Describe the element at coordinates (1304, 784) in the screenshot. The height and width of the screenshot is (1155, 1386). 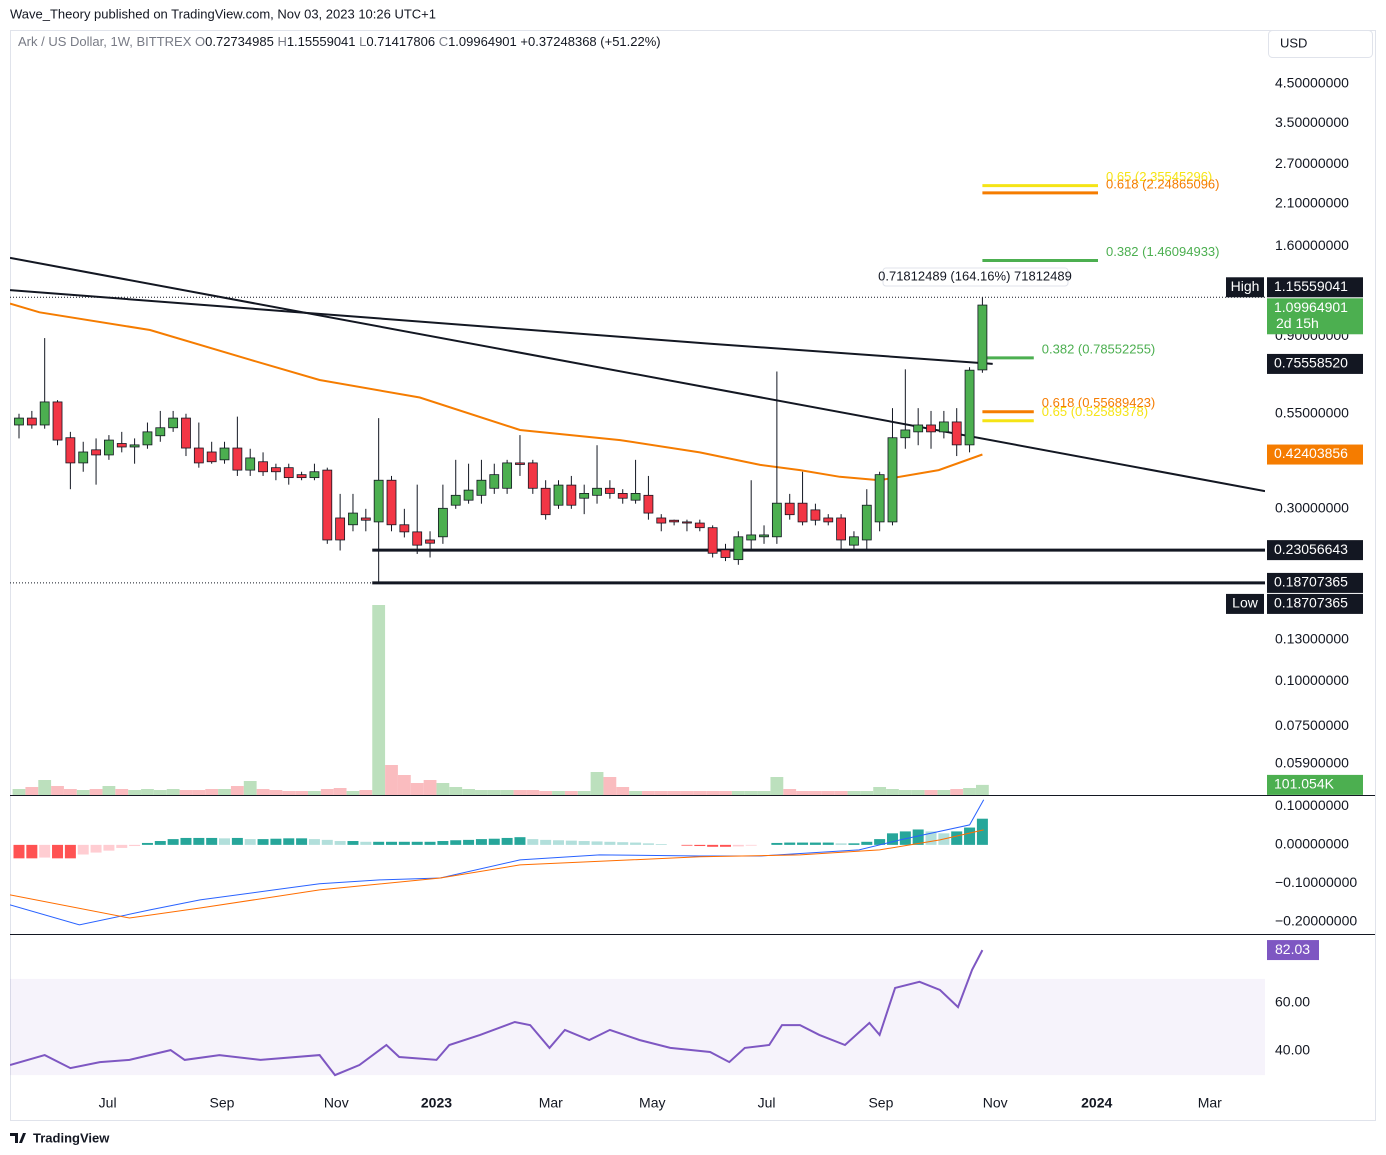
I see `volume-label: 101.054K` at that location.